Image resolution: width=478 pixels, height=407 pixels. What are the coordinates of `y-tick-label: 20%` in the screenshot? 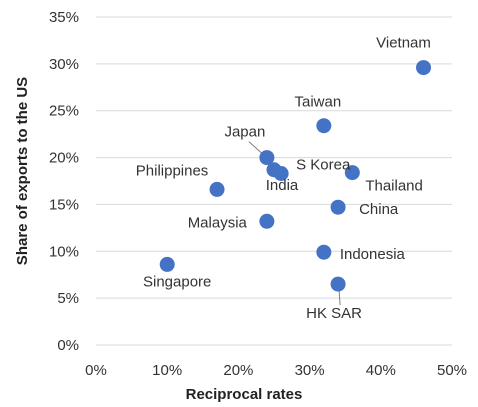 It's located at (64, 158).